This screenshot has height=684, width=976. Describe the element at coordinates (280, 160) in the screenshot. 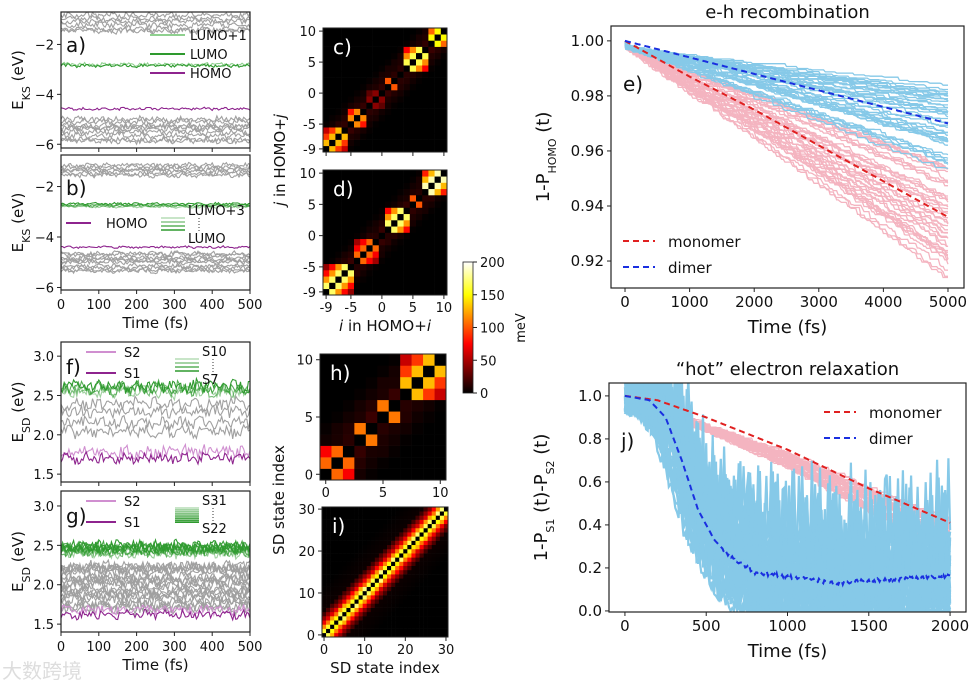

I see `y-axis-label-part: in HOMO+` at that location.